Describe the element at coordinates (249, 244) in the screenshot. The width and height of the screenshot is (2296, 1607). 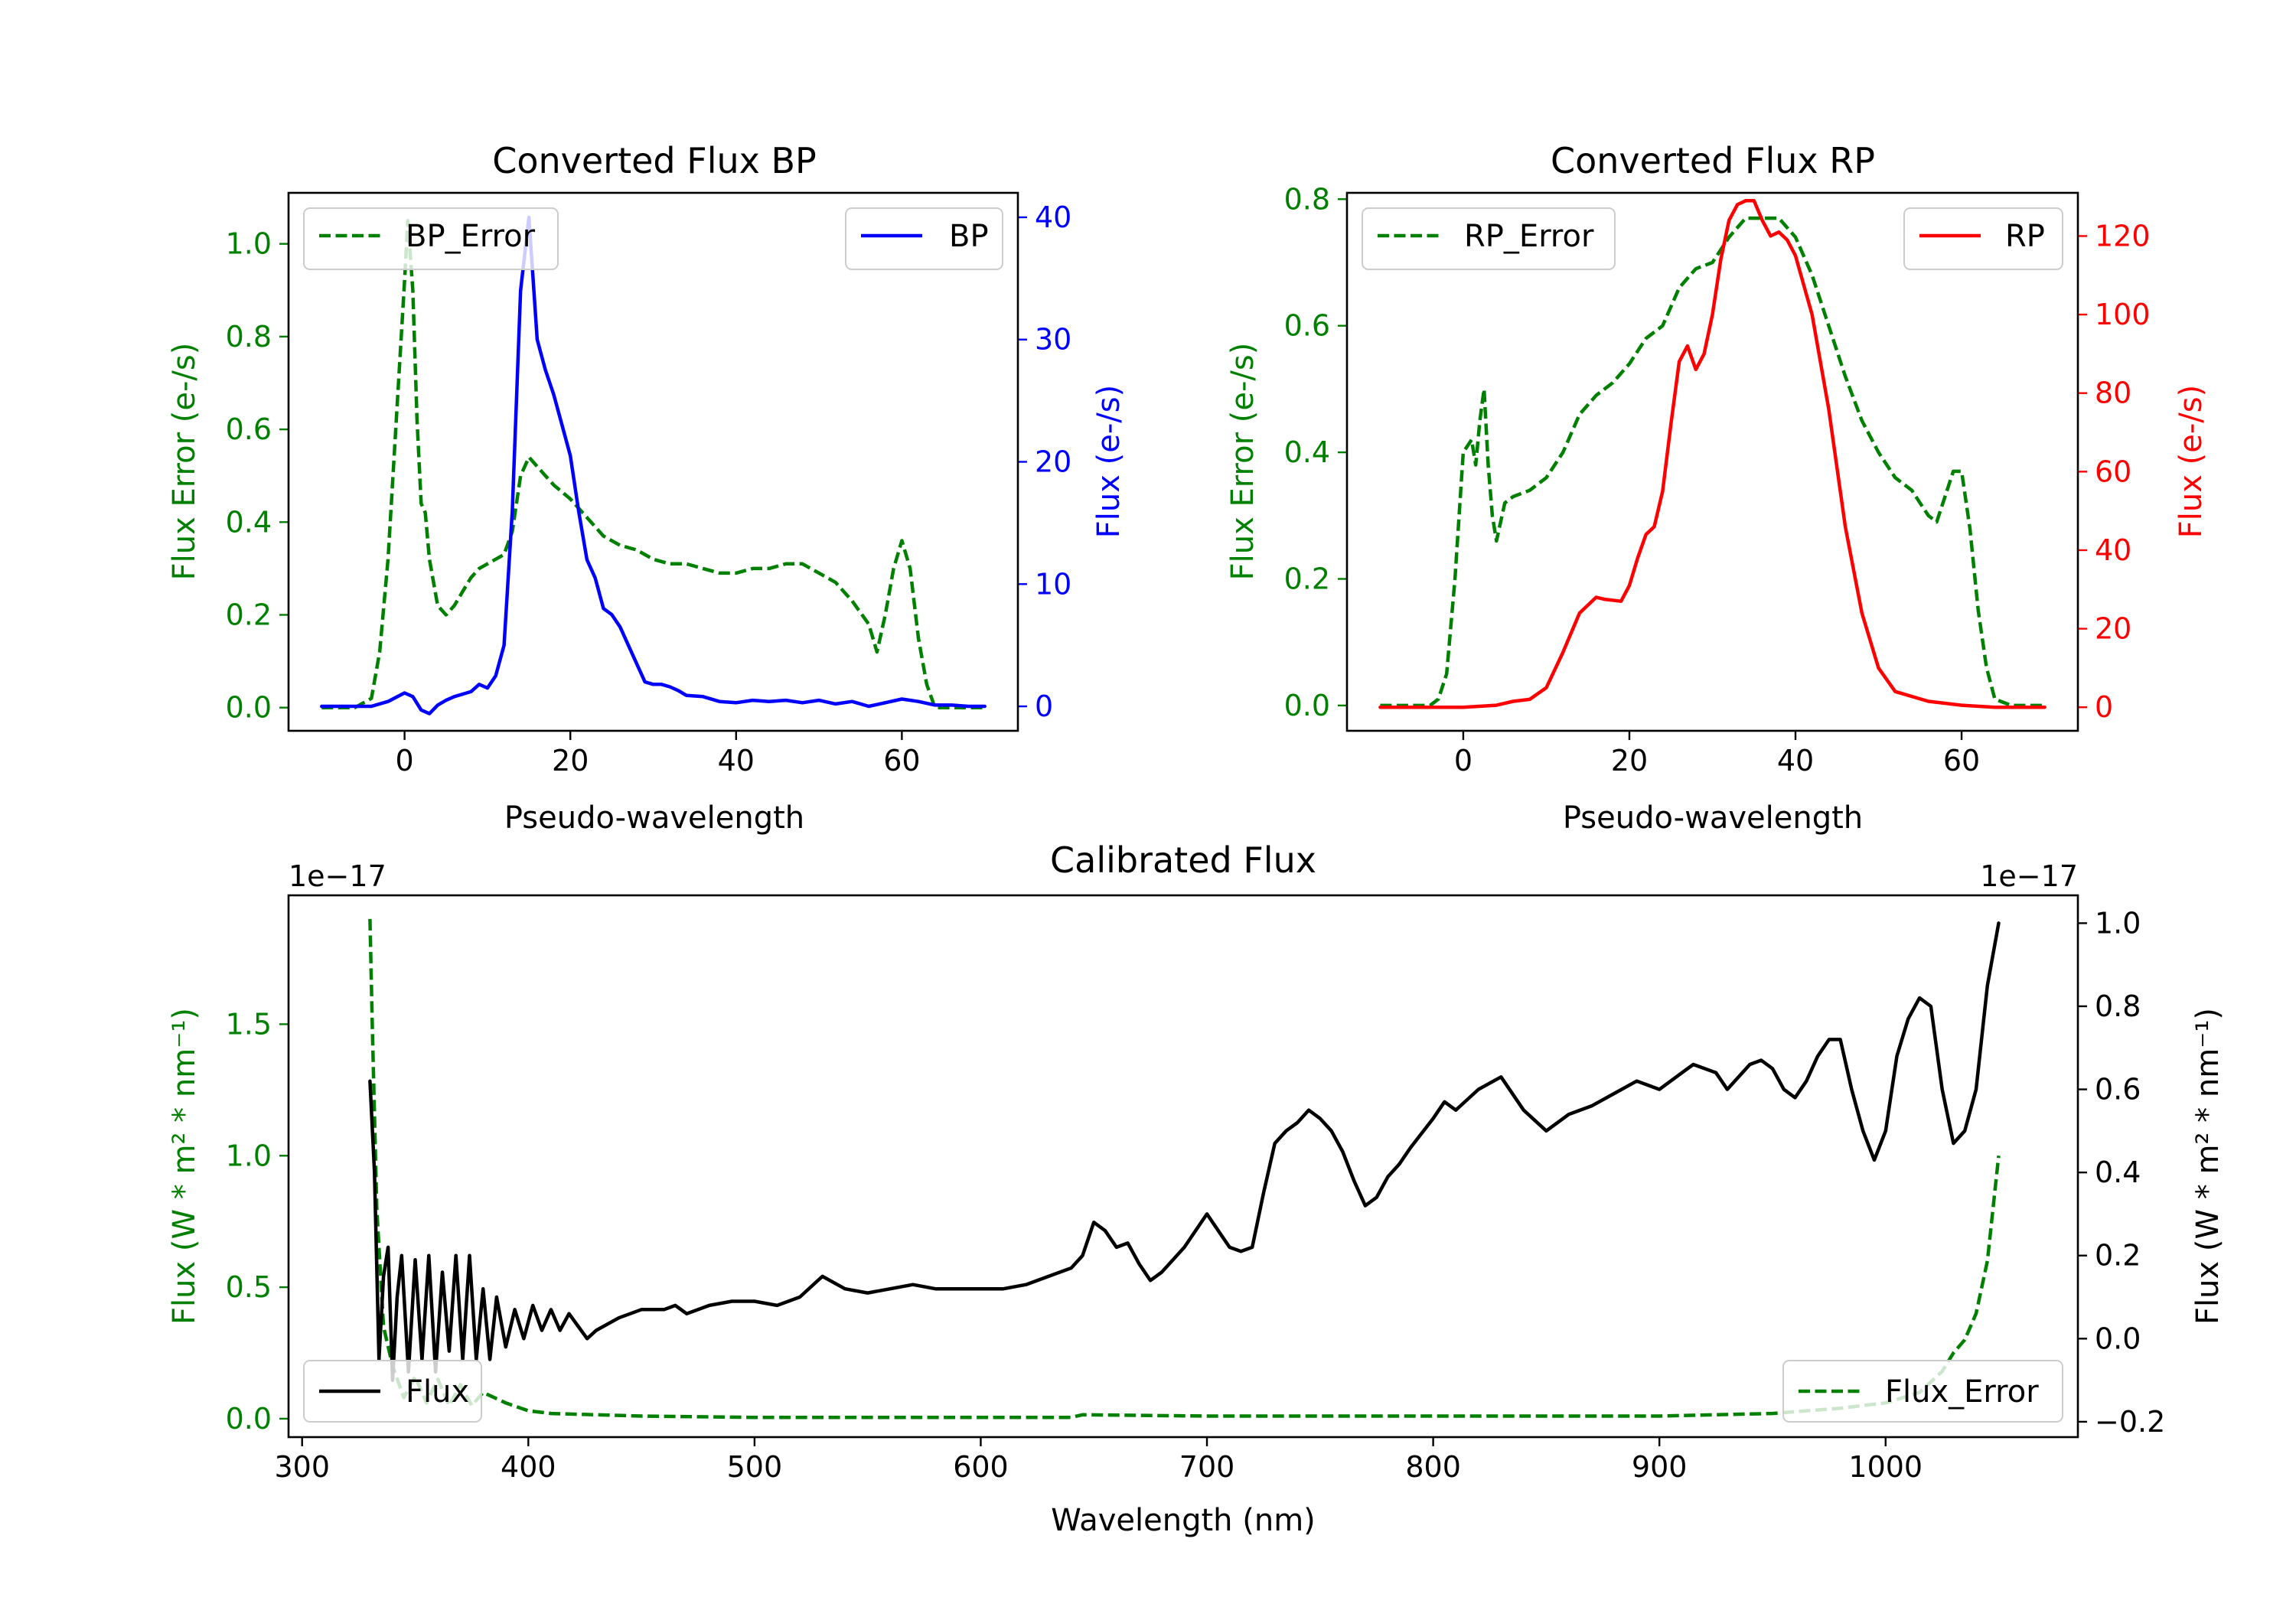
I see `bp-ytick-left-label: 1.0` at that location.